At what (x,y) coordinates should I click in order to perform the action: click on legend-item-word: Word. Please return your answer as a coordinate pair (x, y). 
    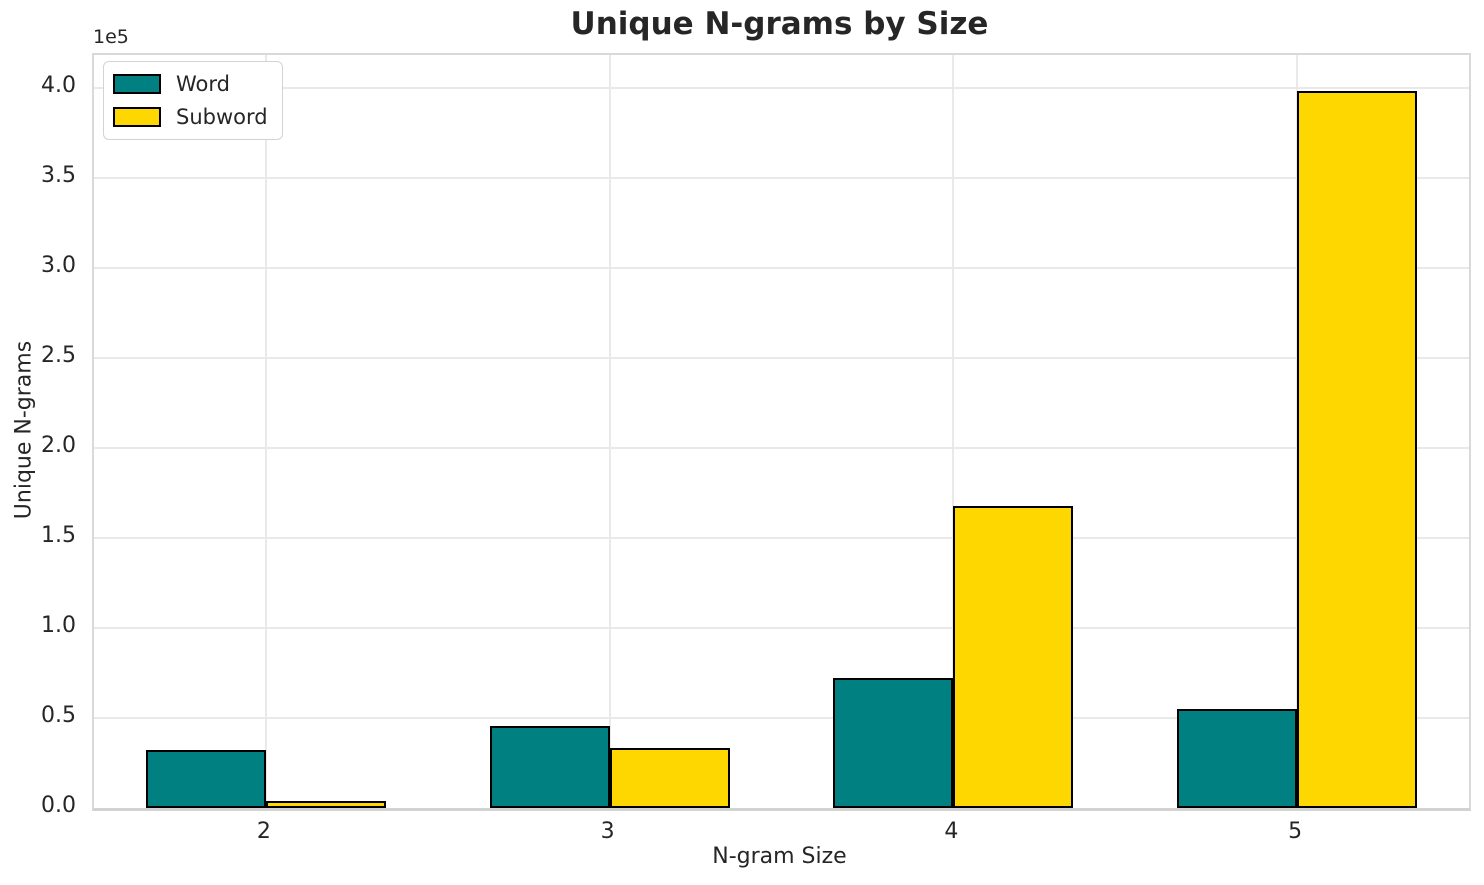
    Looking at the image, I should click on (190, 84).